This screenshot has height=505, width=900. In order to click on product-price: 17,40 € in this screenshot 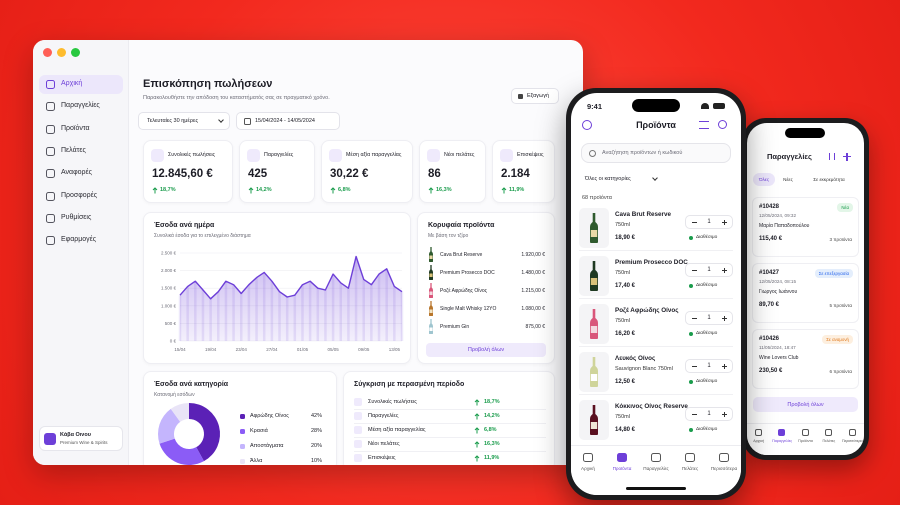, I will do `click(625, 286)`.